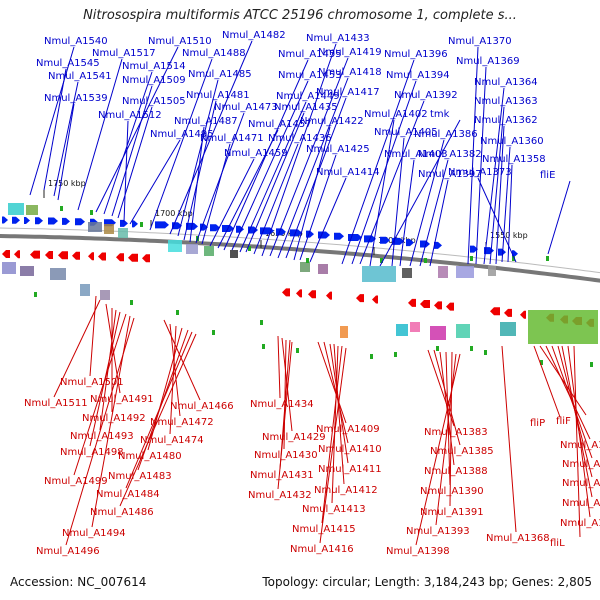 The image size is (600, 600). I want to click on top-gene-label: Nmul_A1436, so click(300, 138).